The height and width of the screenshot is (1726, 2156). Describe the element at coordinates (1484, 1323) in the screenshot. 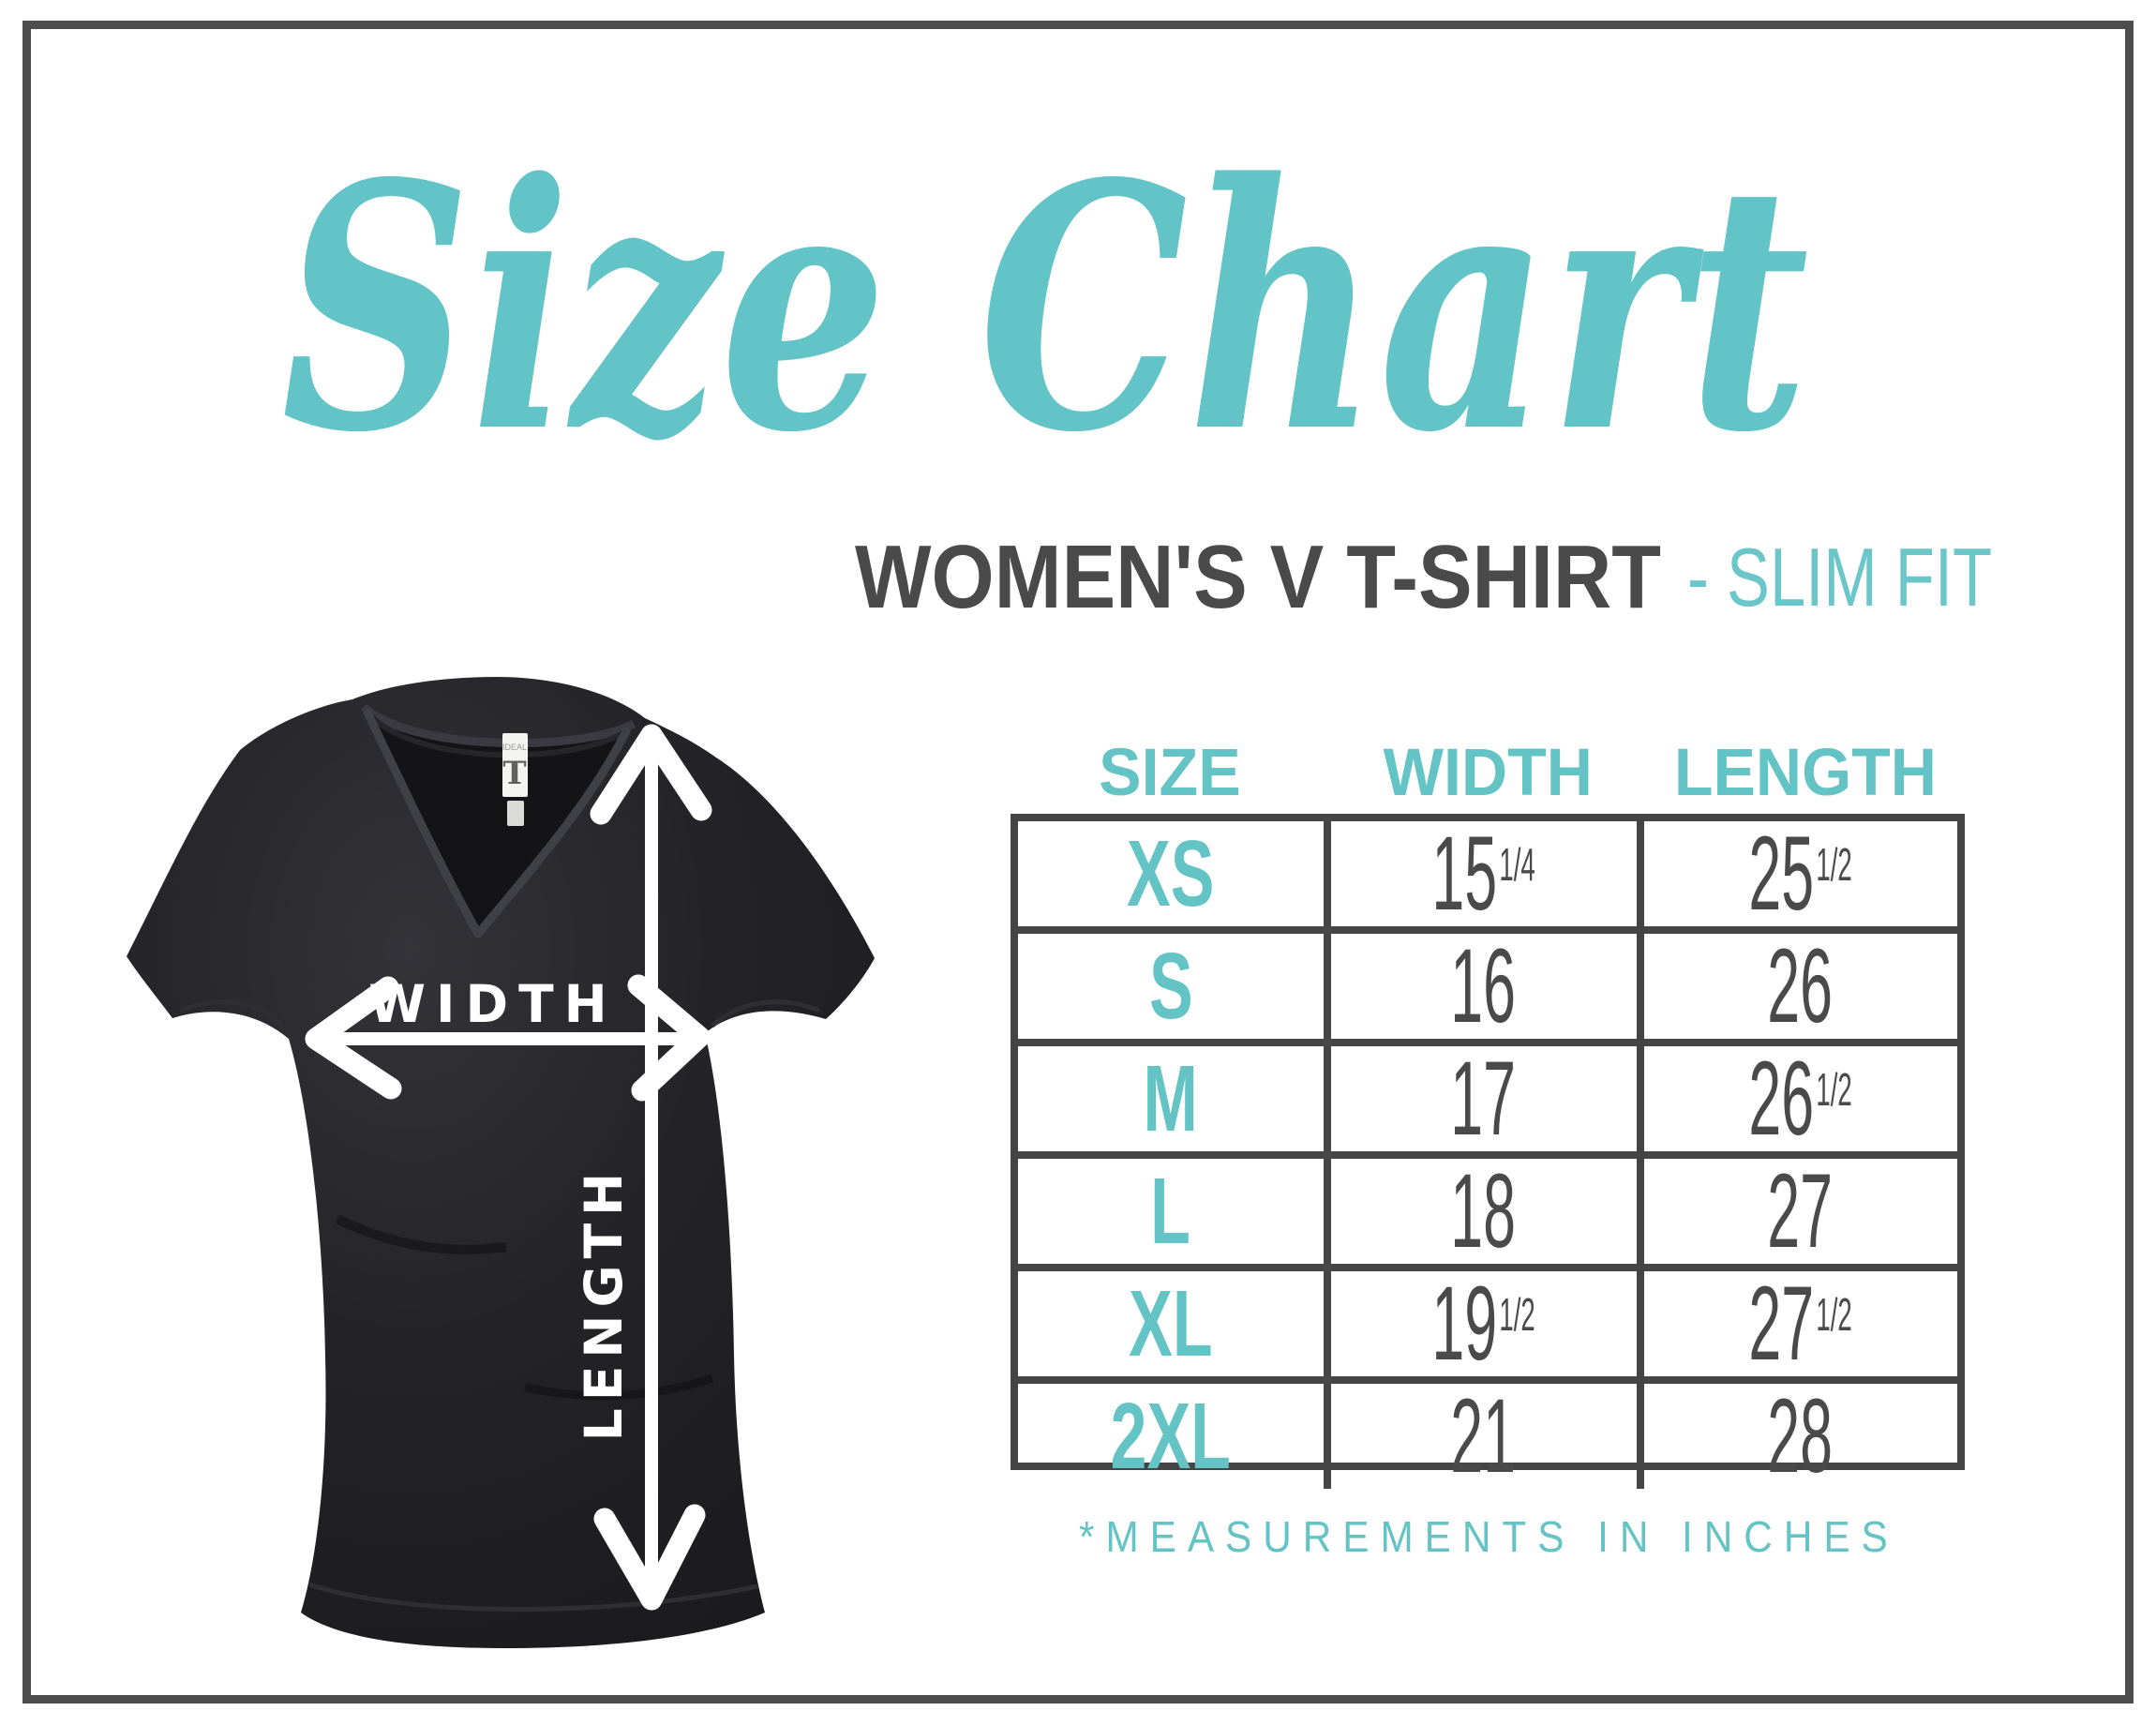

I see `width-value: 191/2` at that location.